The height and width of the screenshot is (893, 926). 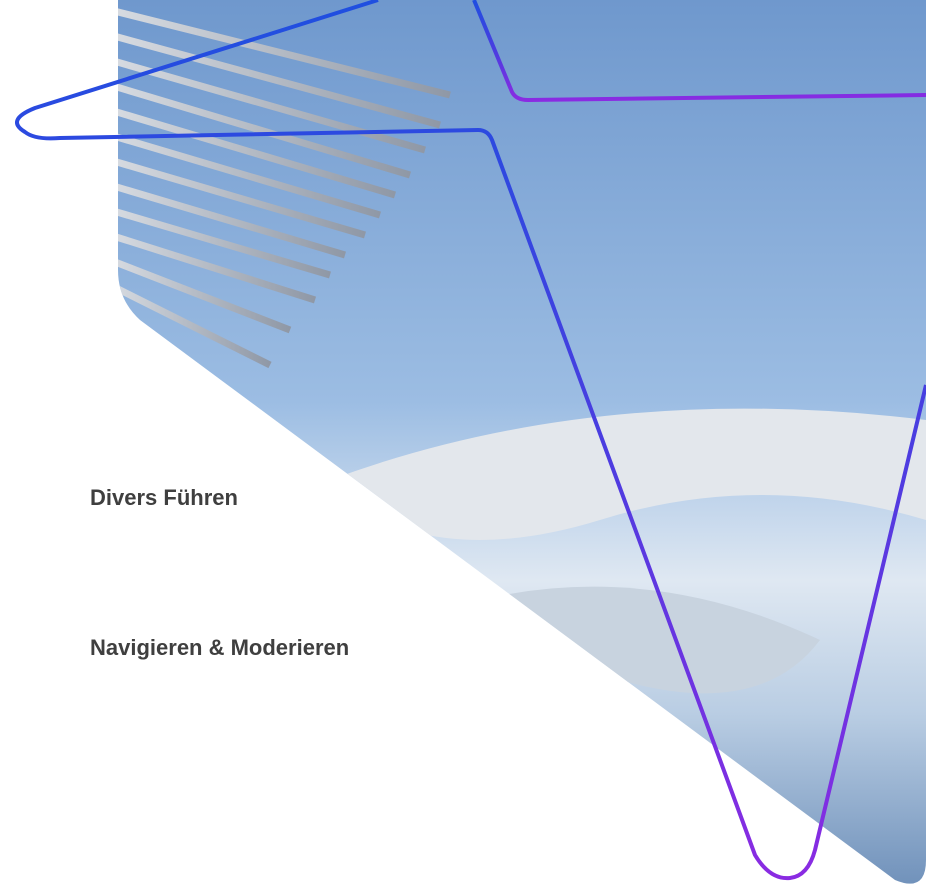 What do you see at coordinates (650, 640) in the screenshot?
I see `architecture-reflection` at bounding box center [650, 640].